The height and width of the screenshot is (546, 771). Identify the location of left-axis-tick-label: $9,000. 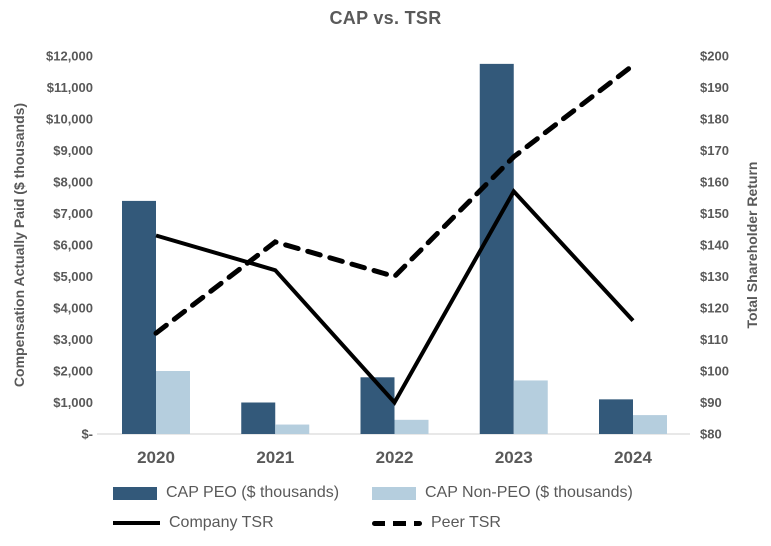
(73, 150).